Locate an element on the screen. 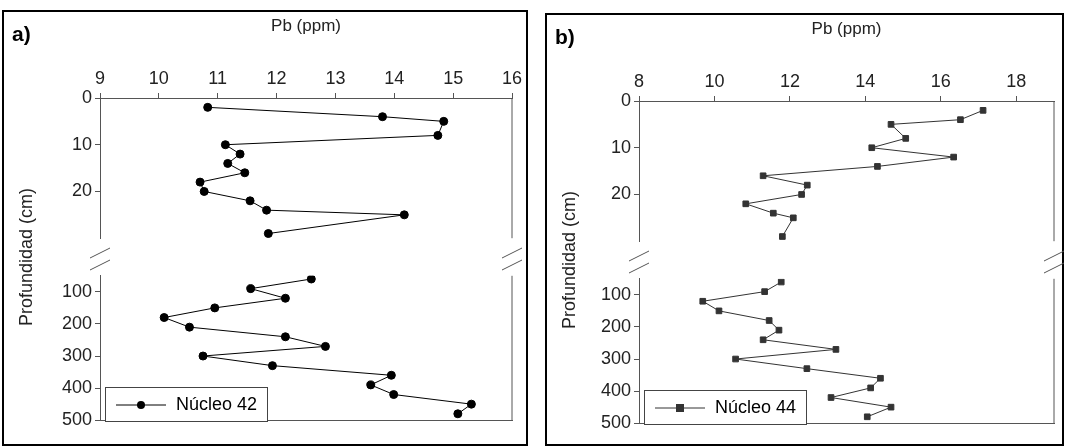 The image size is (1066, 448). x-tick-label: 8 is located at coordinates (639, 81).